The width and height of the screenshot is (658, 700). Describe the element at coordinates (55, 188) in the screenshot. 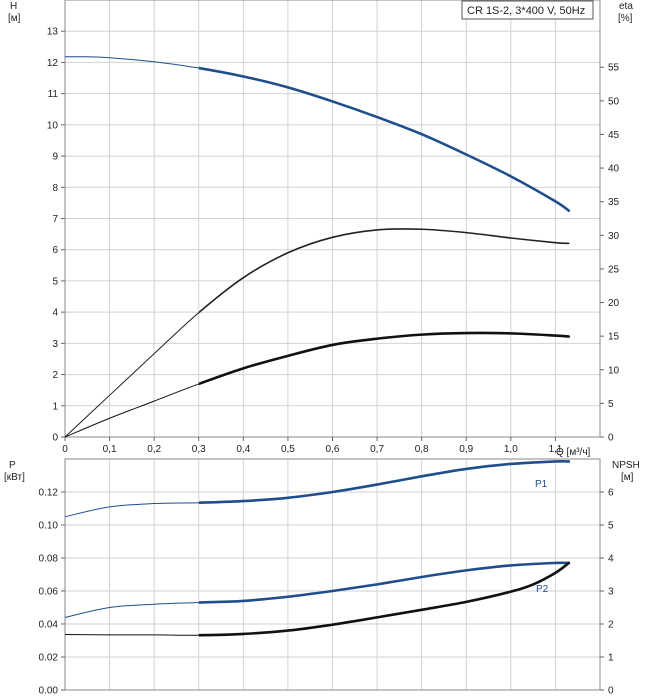

I see `left-tick-label: 8` at that location.